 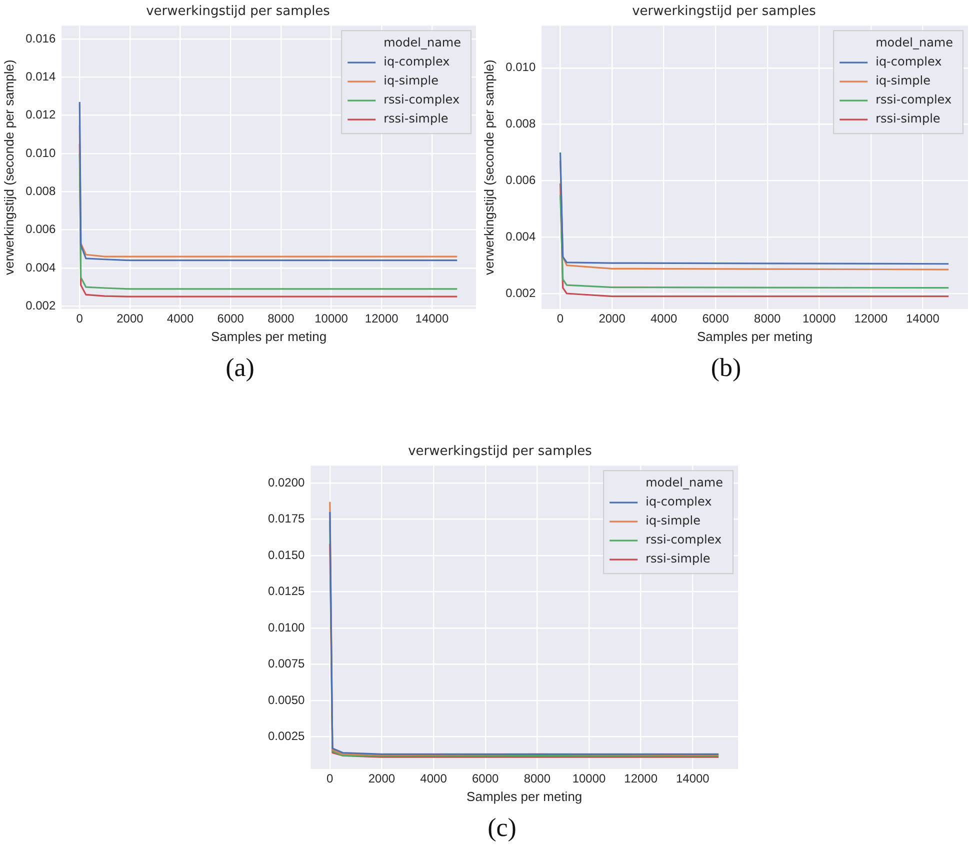 I want to click on y-tick-label: 0.0025, so click(x=287, y=736).